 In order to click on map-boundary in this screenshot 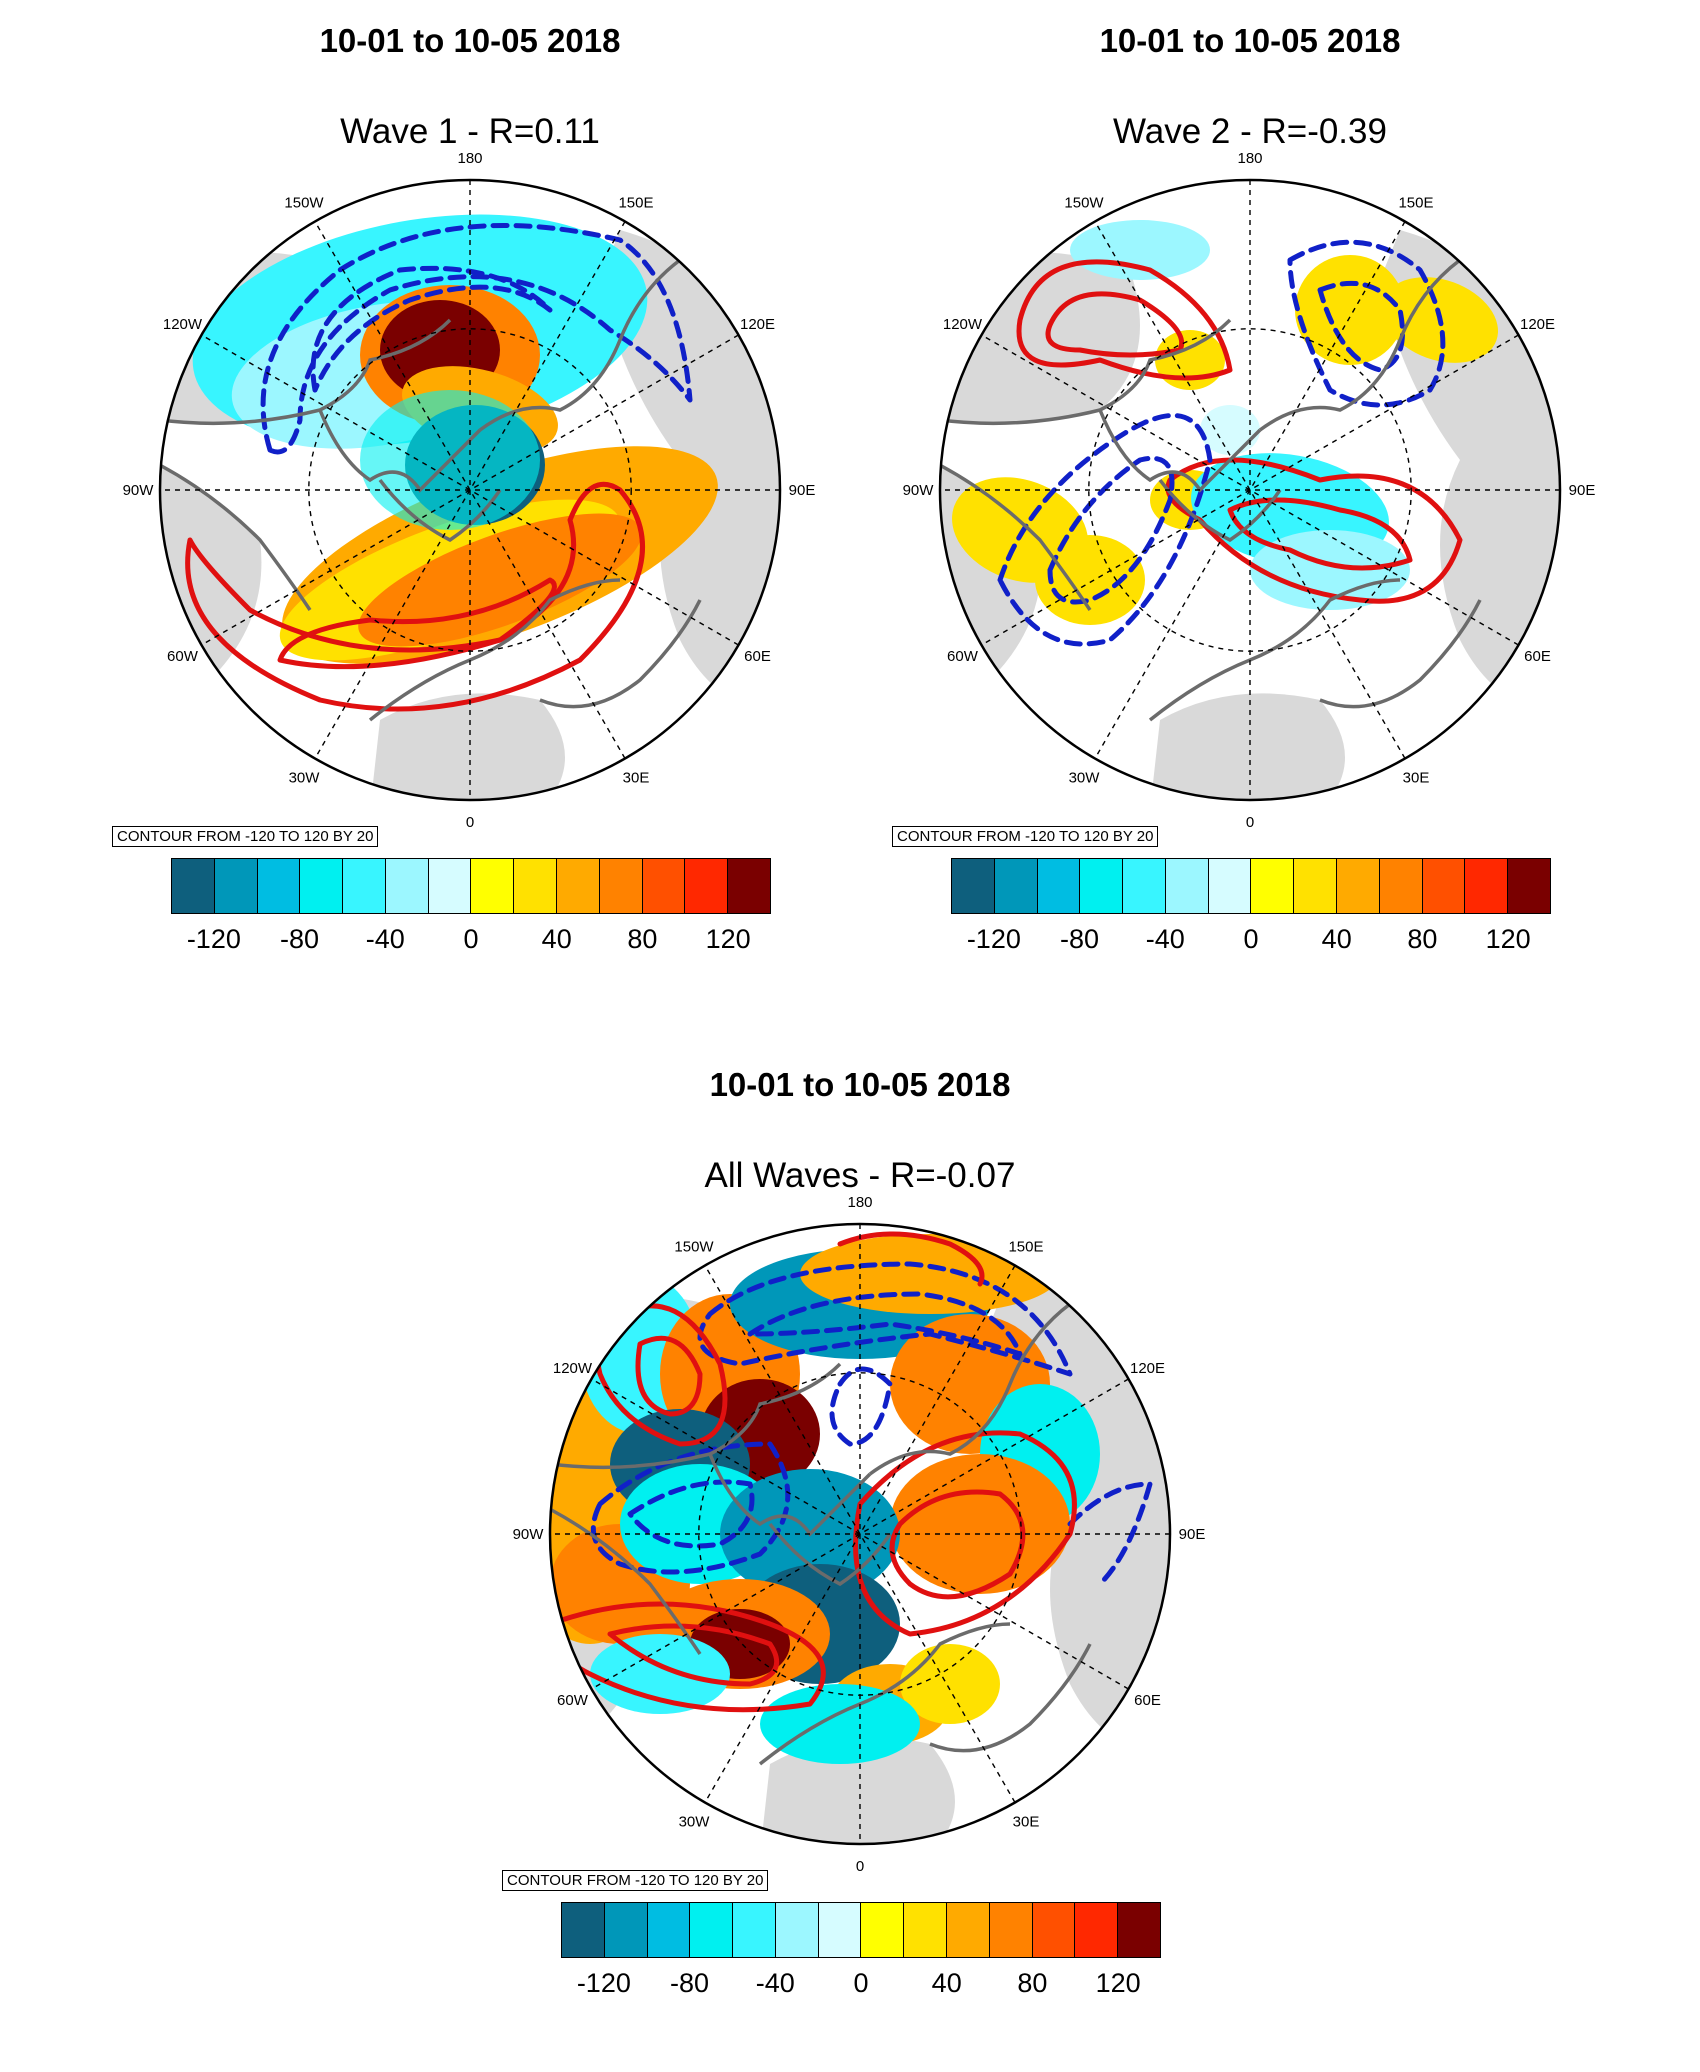, I will do `click(1250, 490)`.